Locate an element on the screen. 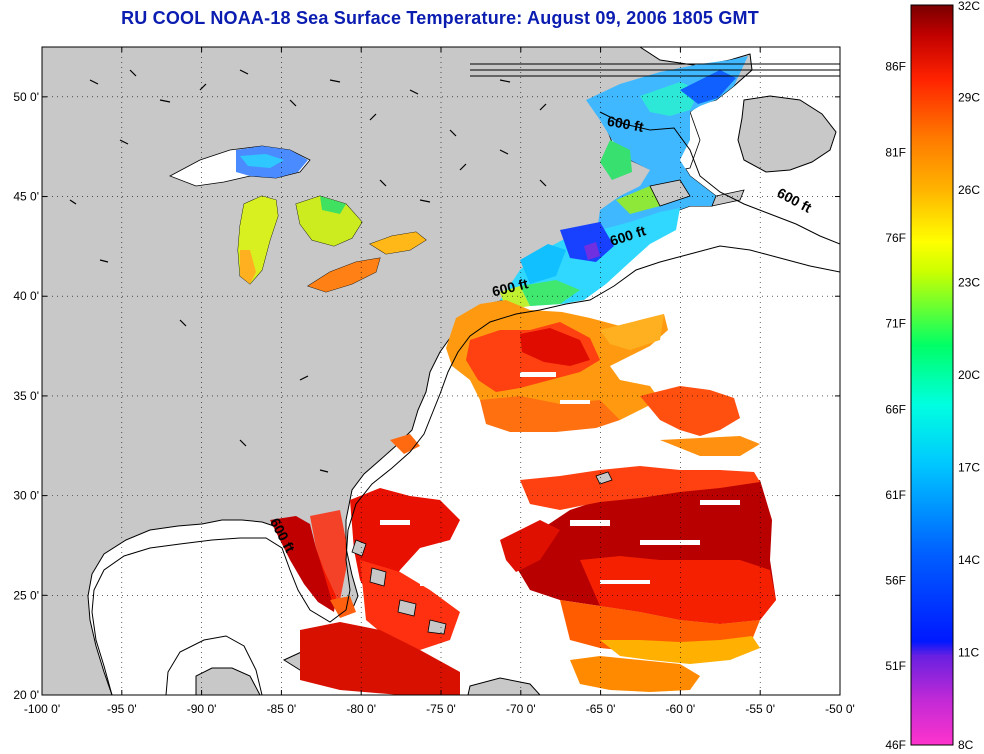  colorbar-celsius-label: 14C is located at coordinates (969, 560).